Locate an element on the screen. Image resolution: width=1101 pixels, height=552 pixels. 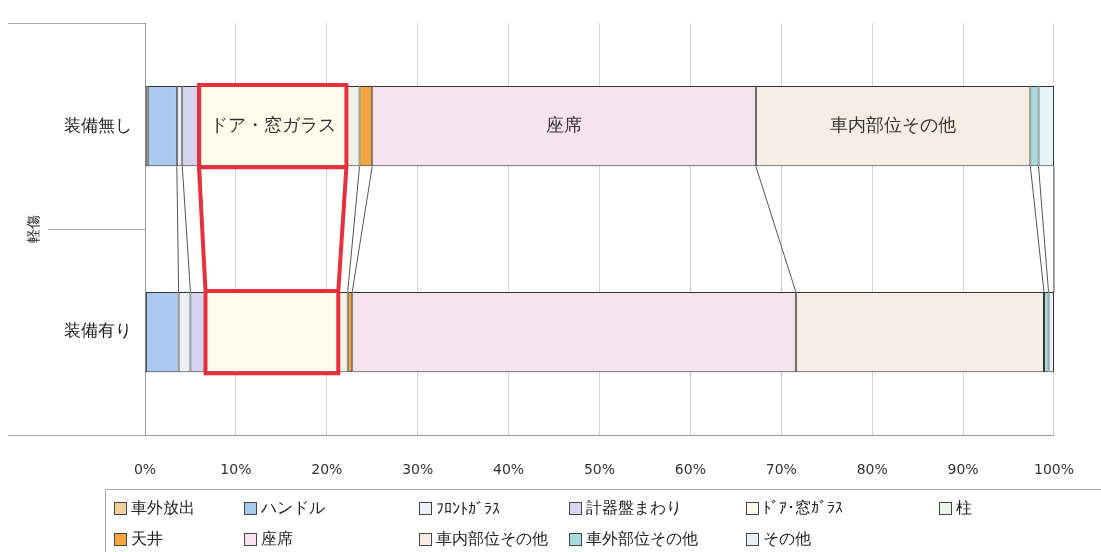
y-tick-label: 装備無し is located at coordinates (98, 124).